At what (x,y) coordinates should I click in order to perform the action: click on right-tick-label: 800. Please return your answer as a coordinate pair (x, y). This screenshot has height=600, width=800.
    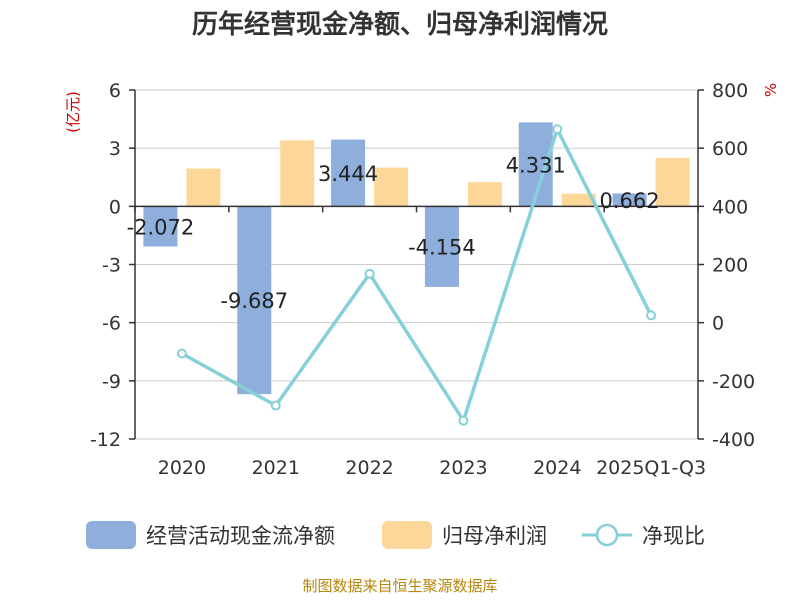
    Looking at the image, I should click on (730, 91).